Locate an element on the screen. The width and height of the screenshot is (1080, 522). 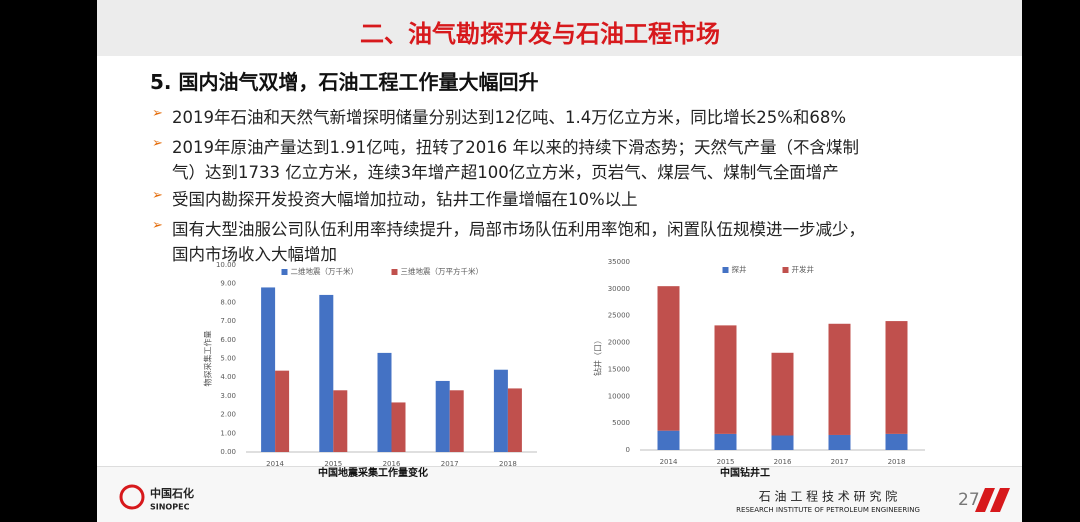
institute-cn: 石 油 工 程 技 术 研 究 院 is located at coordinates (828, 496).